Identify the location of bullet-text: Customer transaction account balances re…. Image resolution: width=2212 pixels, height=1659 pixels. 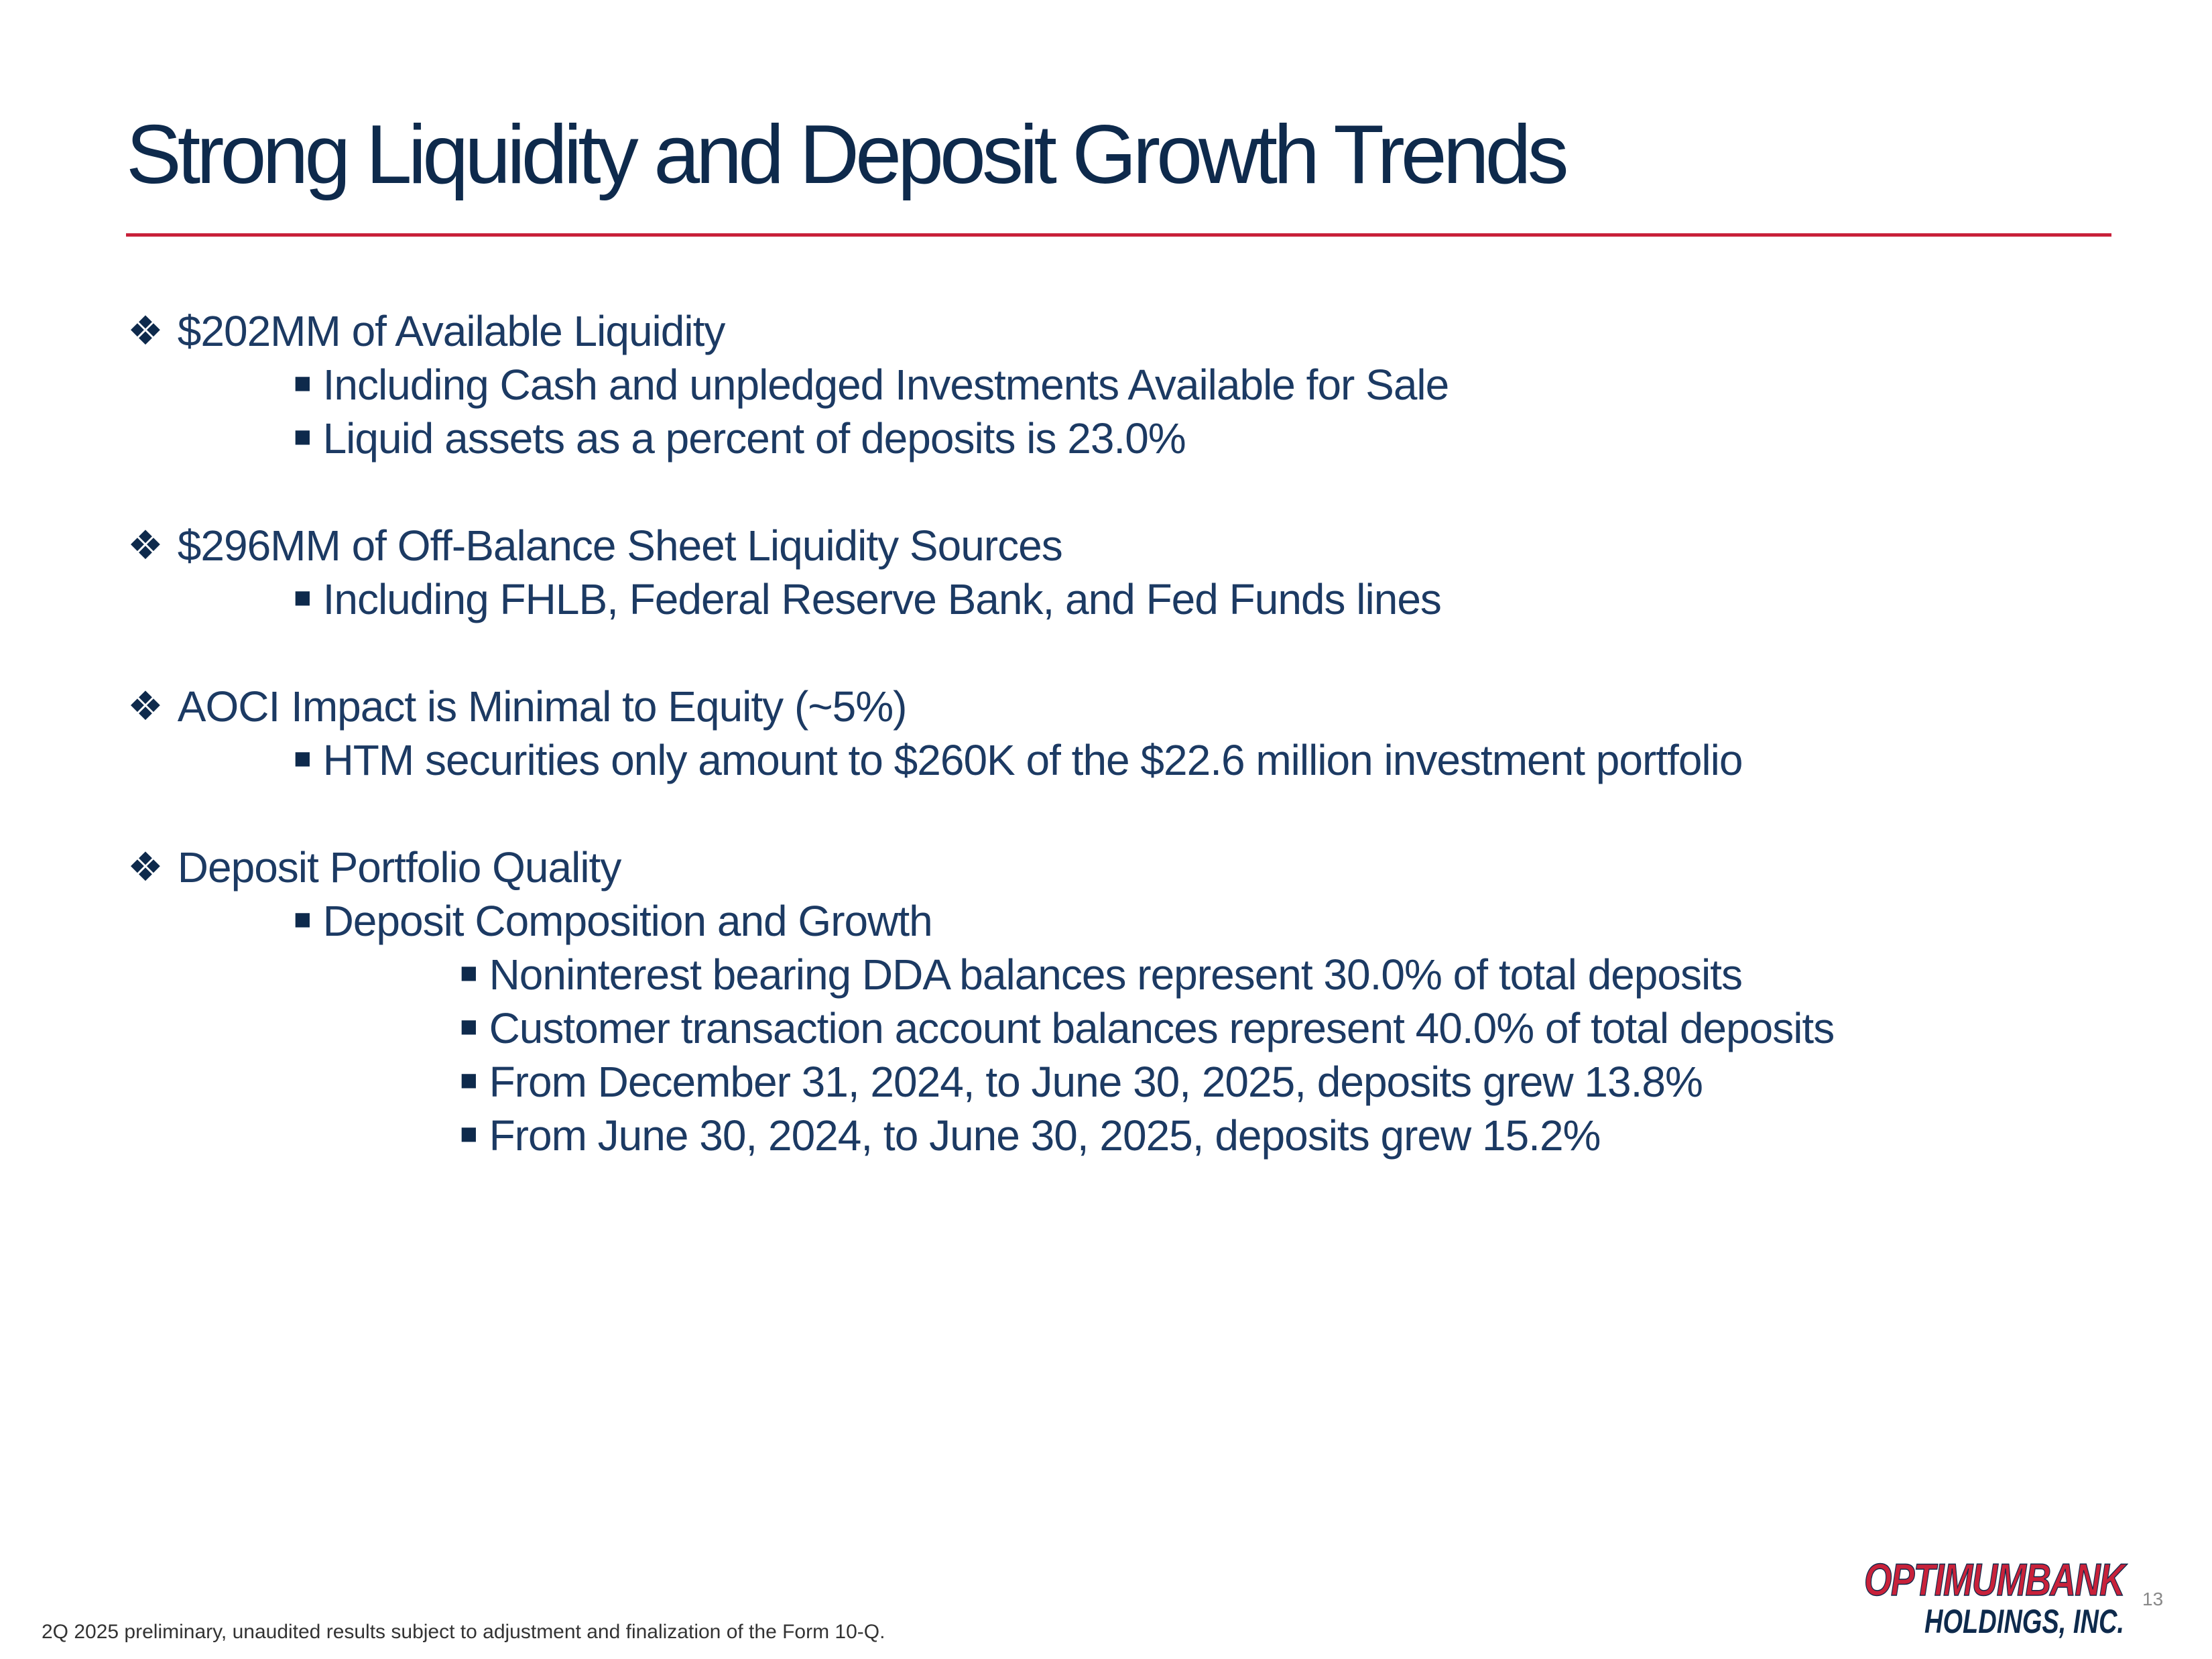
(1162, 1028).